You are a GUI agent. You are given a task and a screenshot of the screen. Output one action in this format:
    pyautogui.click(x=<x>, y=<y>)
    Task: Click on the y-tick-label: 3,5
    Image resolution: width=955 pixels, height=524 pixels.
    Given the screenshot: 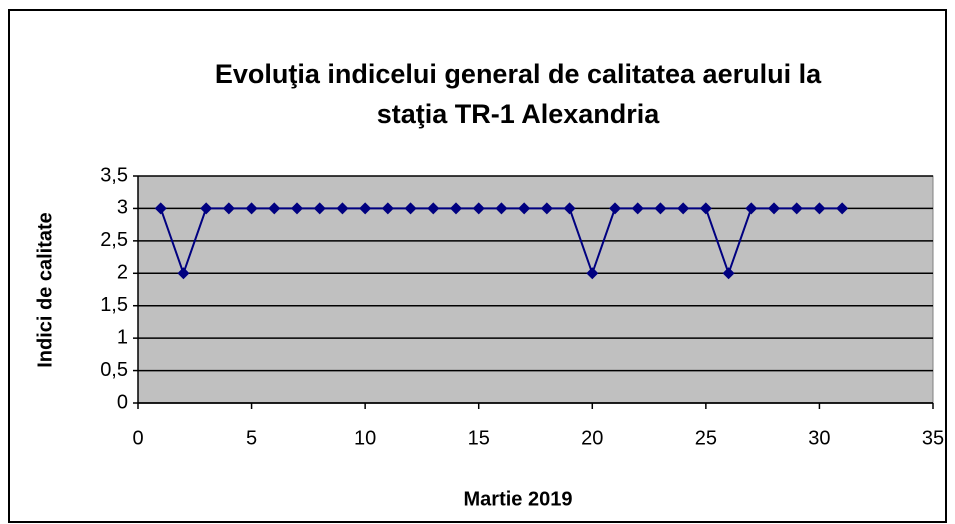 What is the action you would take?
    pyautogui.click(x=114, y=175)
    